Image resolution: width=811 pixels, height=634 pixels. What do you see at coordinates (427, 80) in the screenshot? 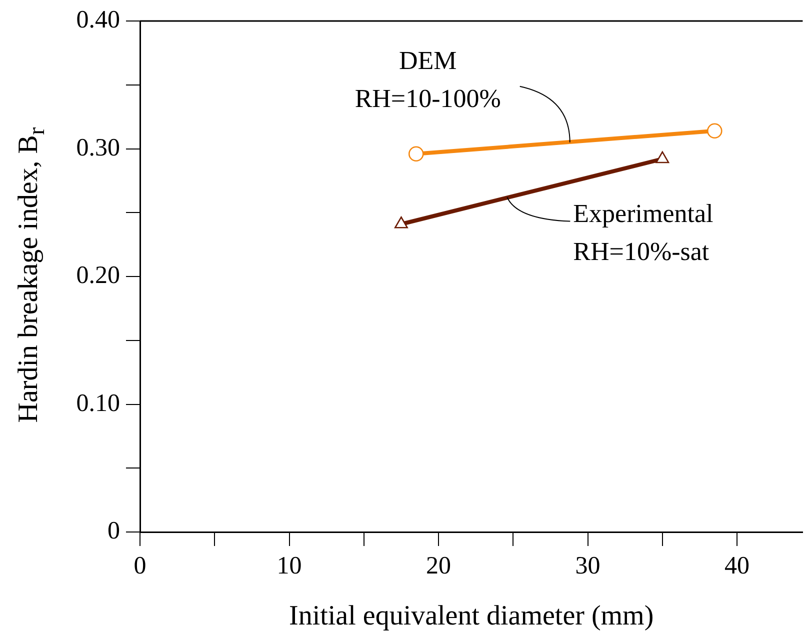
I see `annotation: DEM RH=10-100%` at bounding box center [427, 80].